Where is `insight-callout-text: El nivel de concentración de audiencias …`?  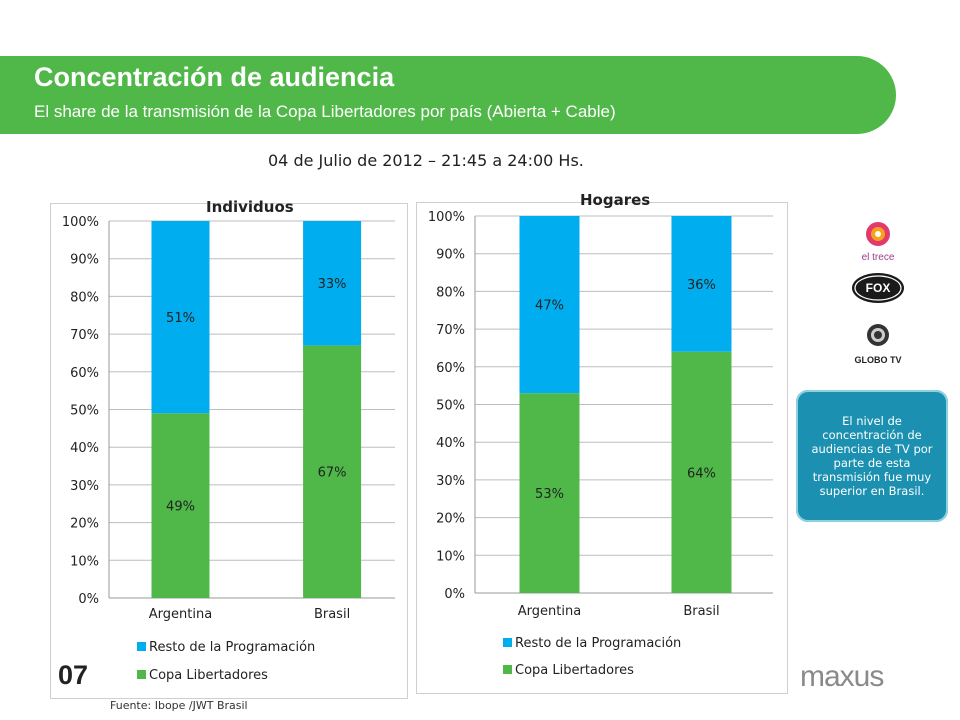
insight-callout-text: El nivel de concentración de audiencias … is located at coordinates (872, 456).